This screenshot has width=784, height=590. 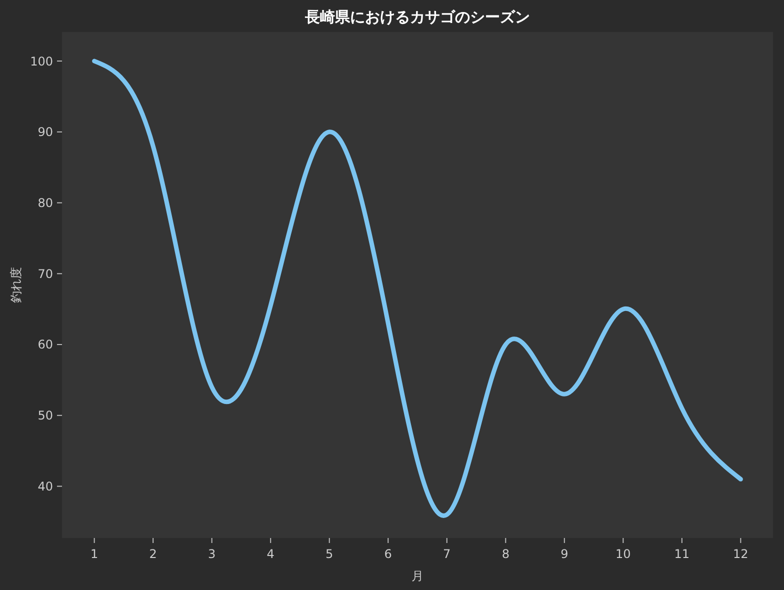 I want to click on x-tick-label: 11, so click(x=682, y=554).